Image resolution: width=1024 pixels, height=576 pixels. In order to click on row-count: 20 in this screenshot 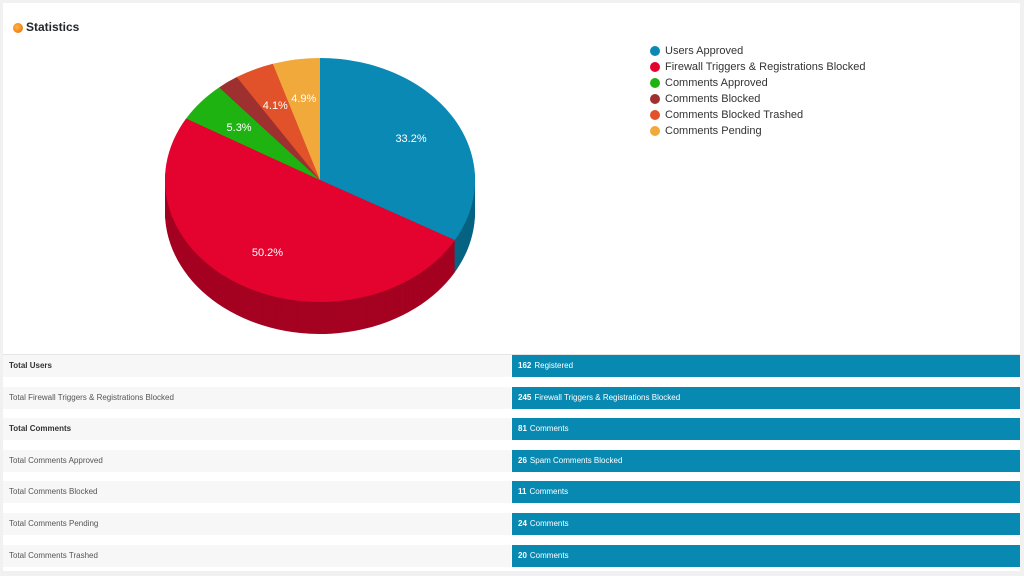, I will do `click(522, 555)`.